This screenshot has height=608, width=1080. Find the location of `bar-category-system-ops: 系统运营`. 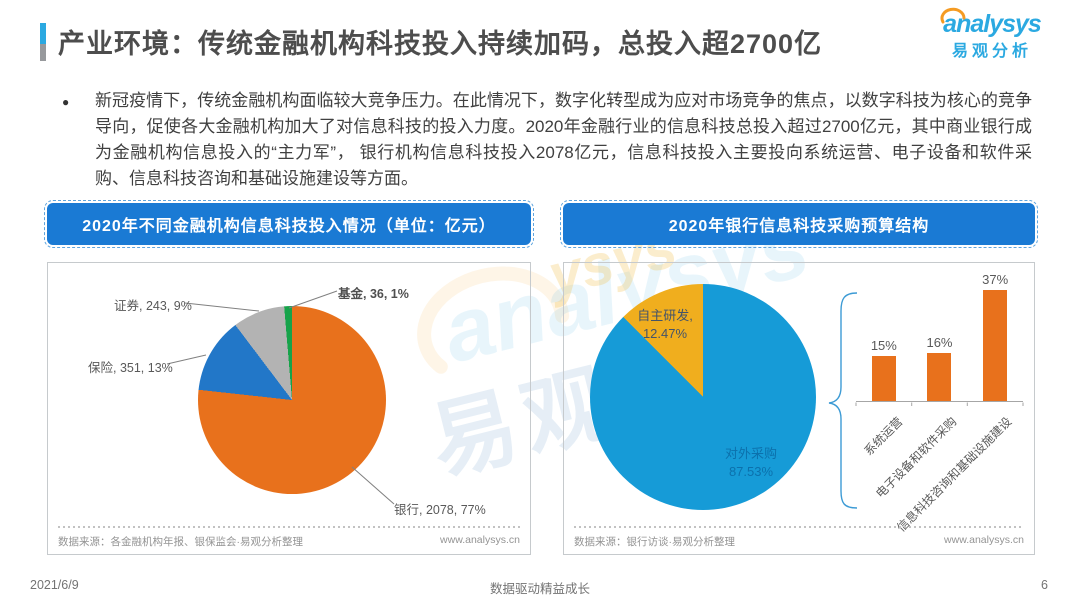

bar-category-system-ops: 系统运营 is located at coordinates (883, 436).